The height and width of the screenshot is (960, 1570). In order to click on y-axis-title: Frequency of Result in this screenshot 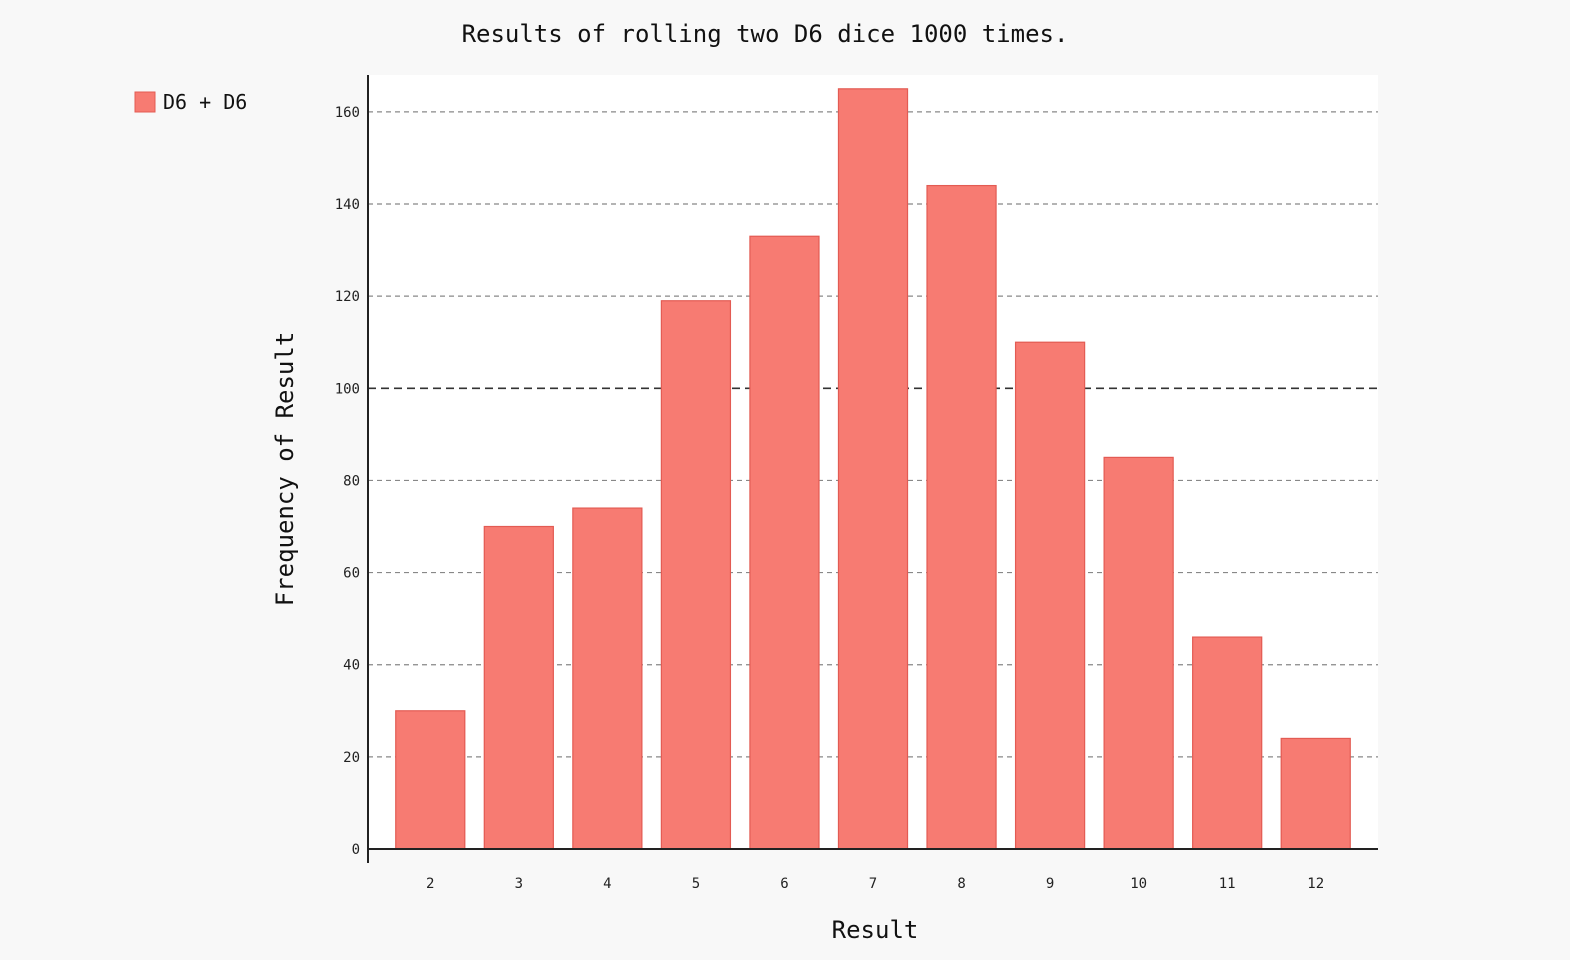, I will do `click(285, 469)`.